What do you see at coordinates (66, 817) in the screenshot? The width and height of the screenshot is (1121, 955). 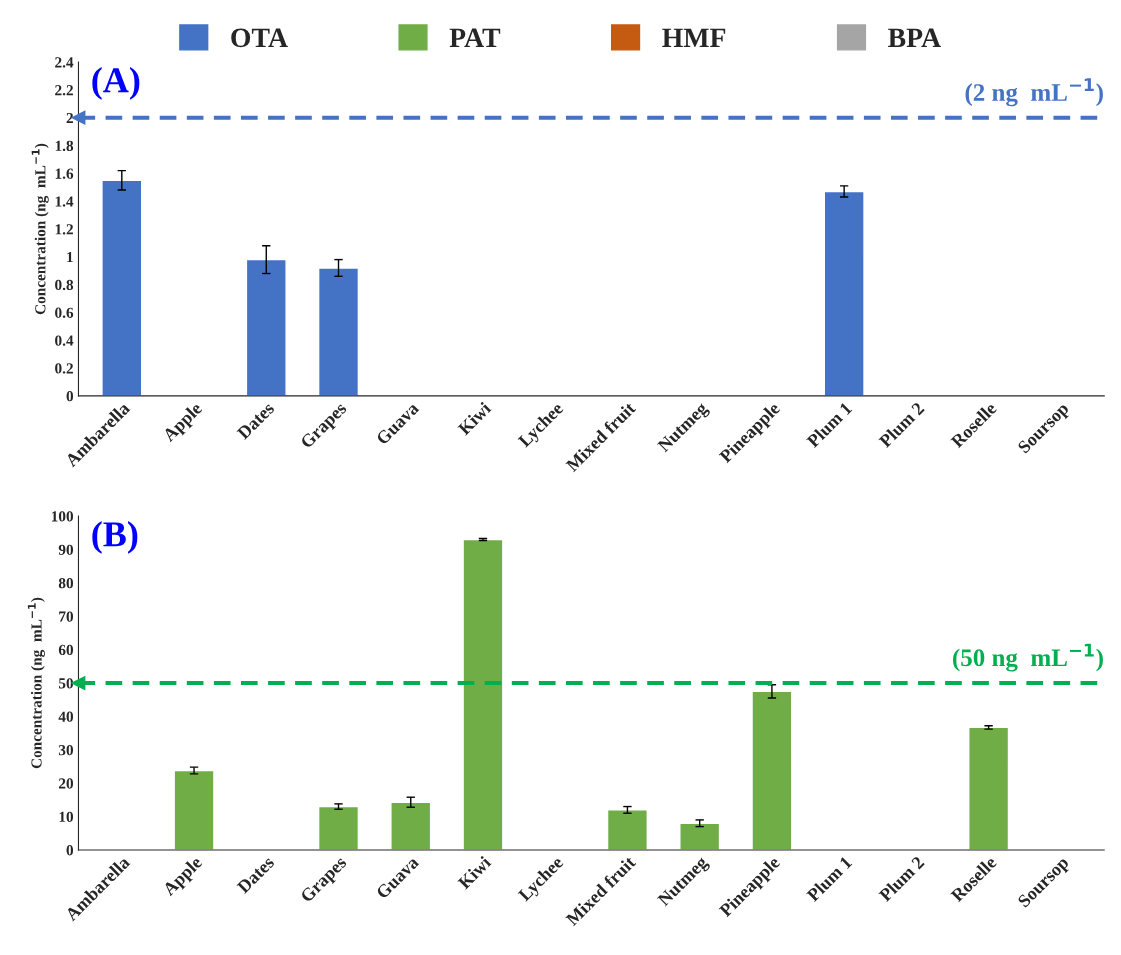 I see `y-tick-label: 10` at bounding box center [66, 817].